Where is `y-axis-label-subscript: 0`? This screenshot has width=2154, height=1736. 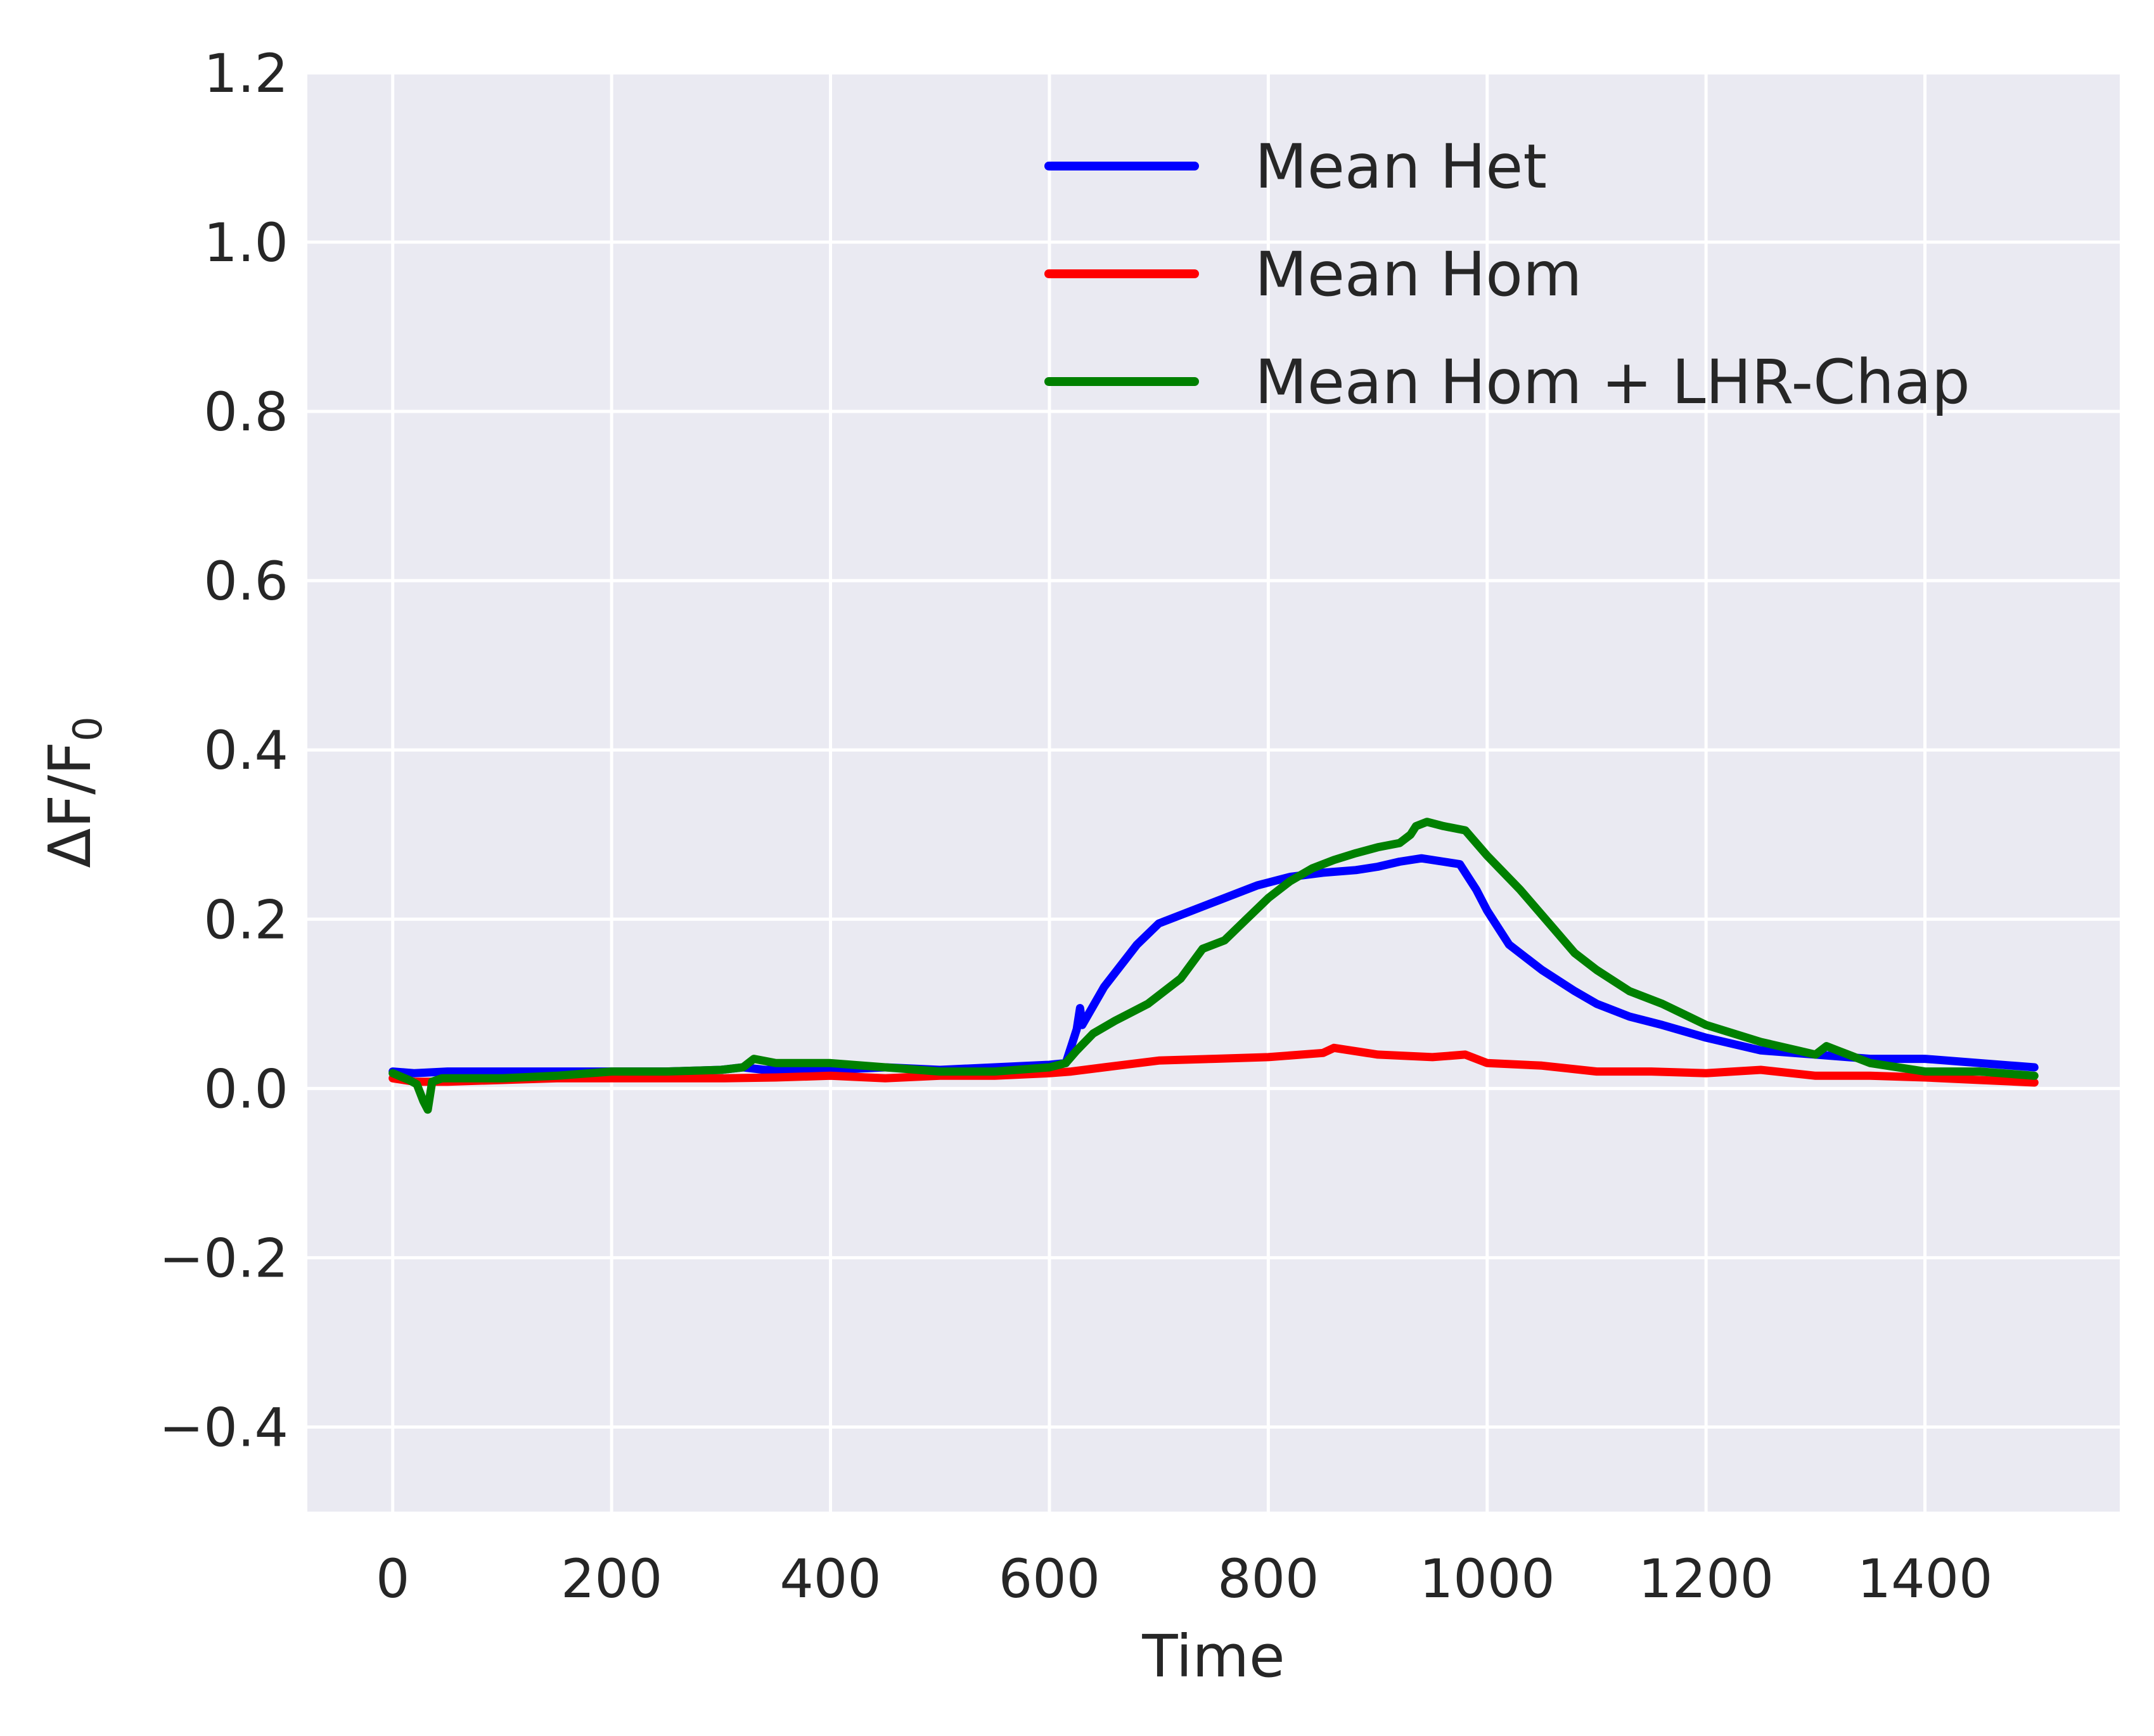 y-axis-label-subscript: 0 is located at coordinates (88, 728).